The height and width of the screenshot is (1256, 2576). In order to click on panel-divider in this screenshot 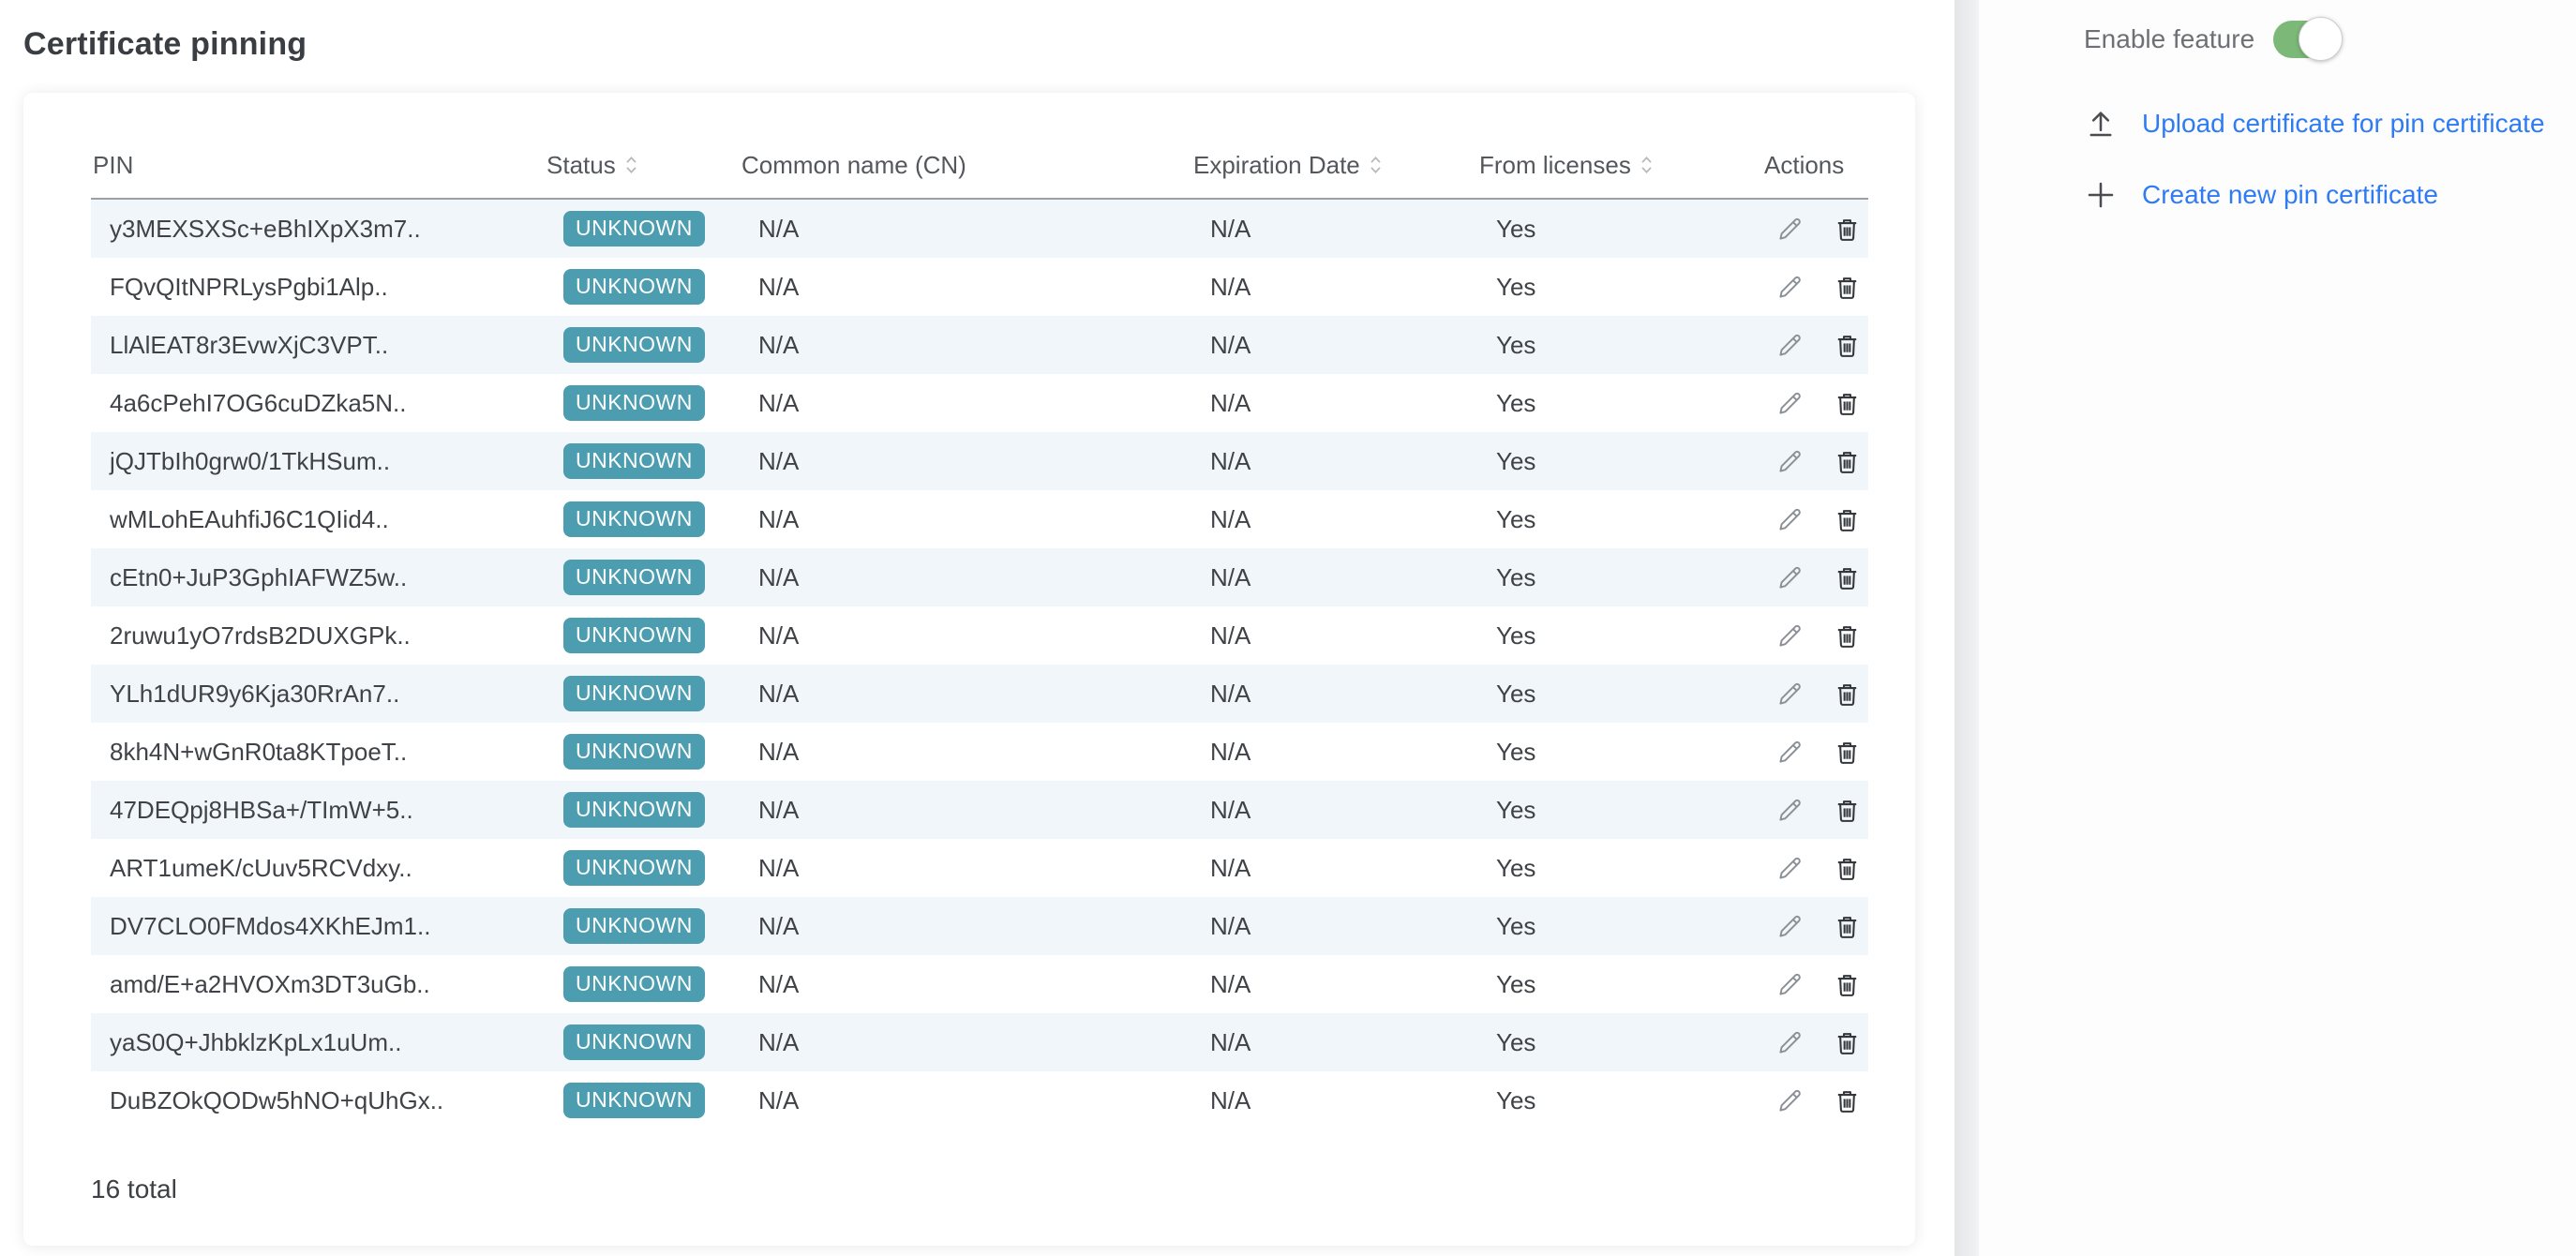, I will do `click(1967, 628)`.